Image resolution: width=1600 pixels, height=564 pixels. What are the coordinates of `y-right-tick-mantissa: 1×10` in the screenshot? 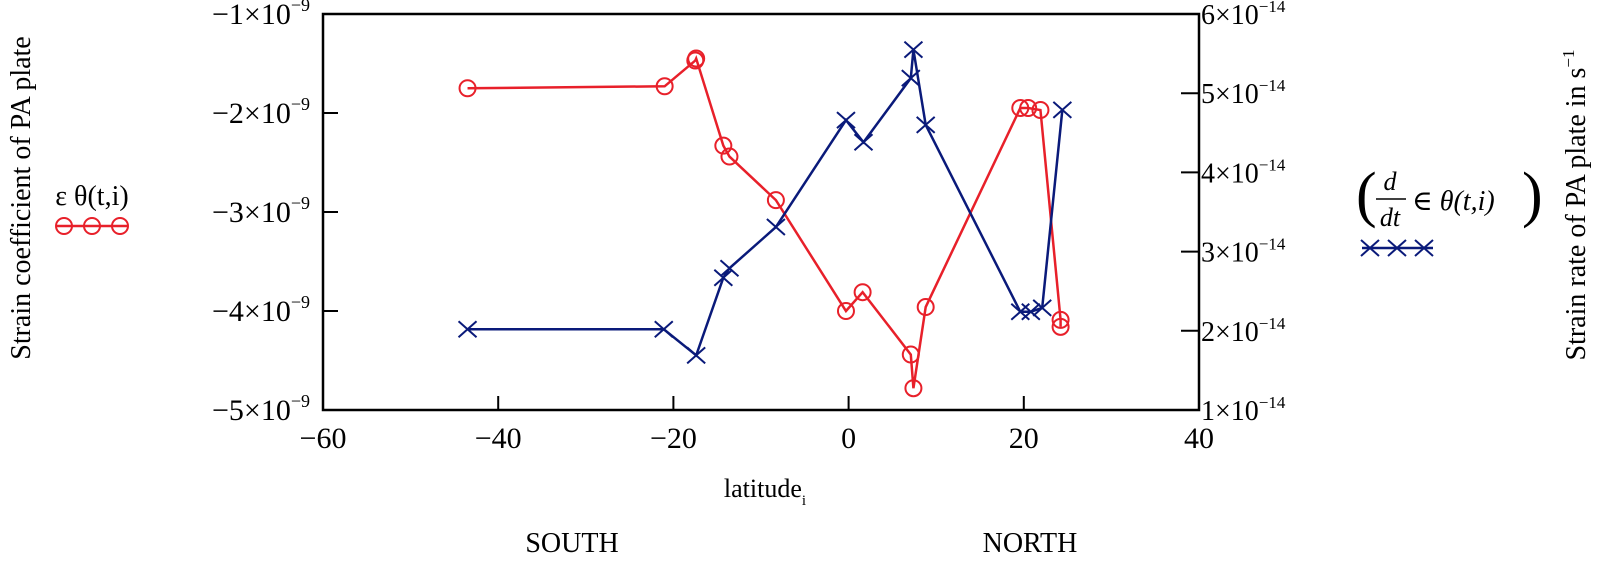 It's located at (1230, 411).